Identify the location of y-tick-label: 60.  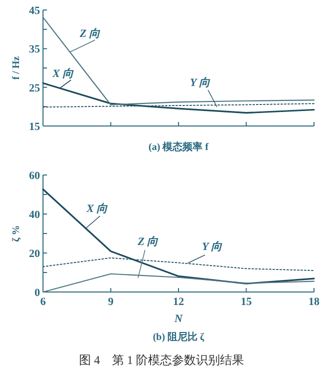
(34, 176).